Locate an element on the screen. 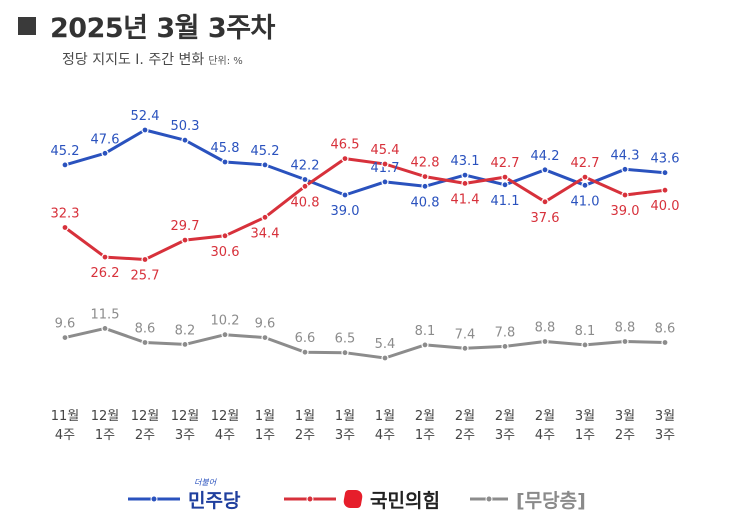 Image resolution: width=745 pixels, height=525 pixels. legend: 더불어 민주당 국민의힘 [무당층] is located at coordinates (372, 497).